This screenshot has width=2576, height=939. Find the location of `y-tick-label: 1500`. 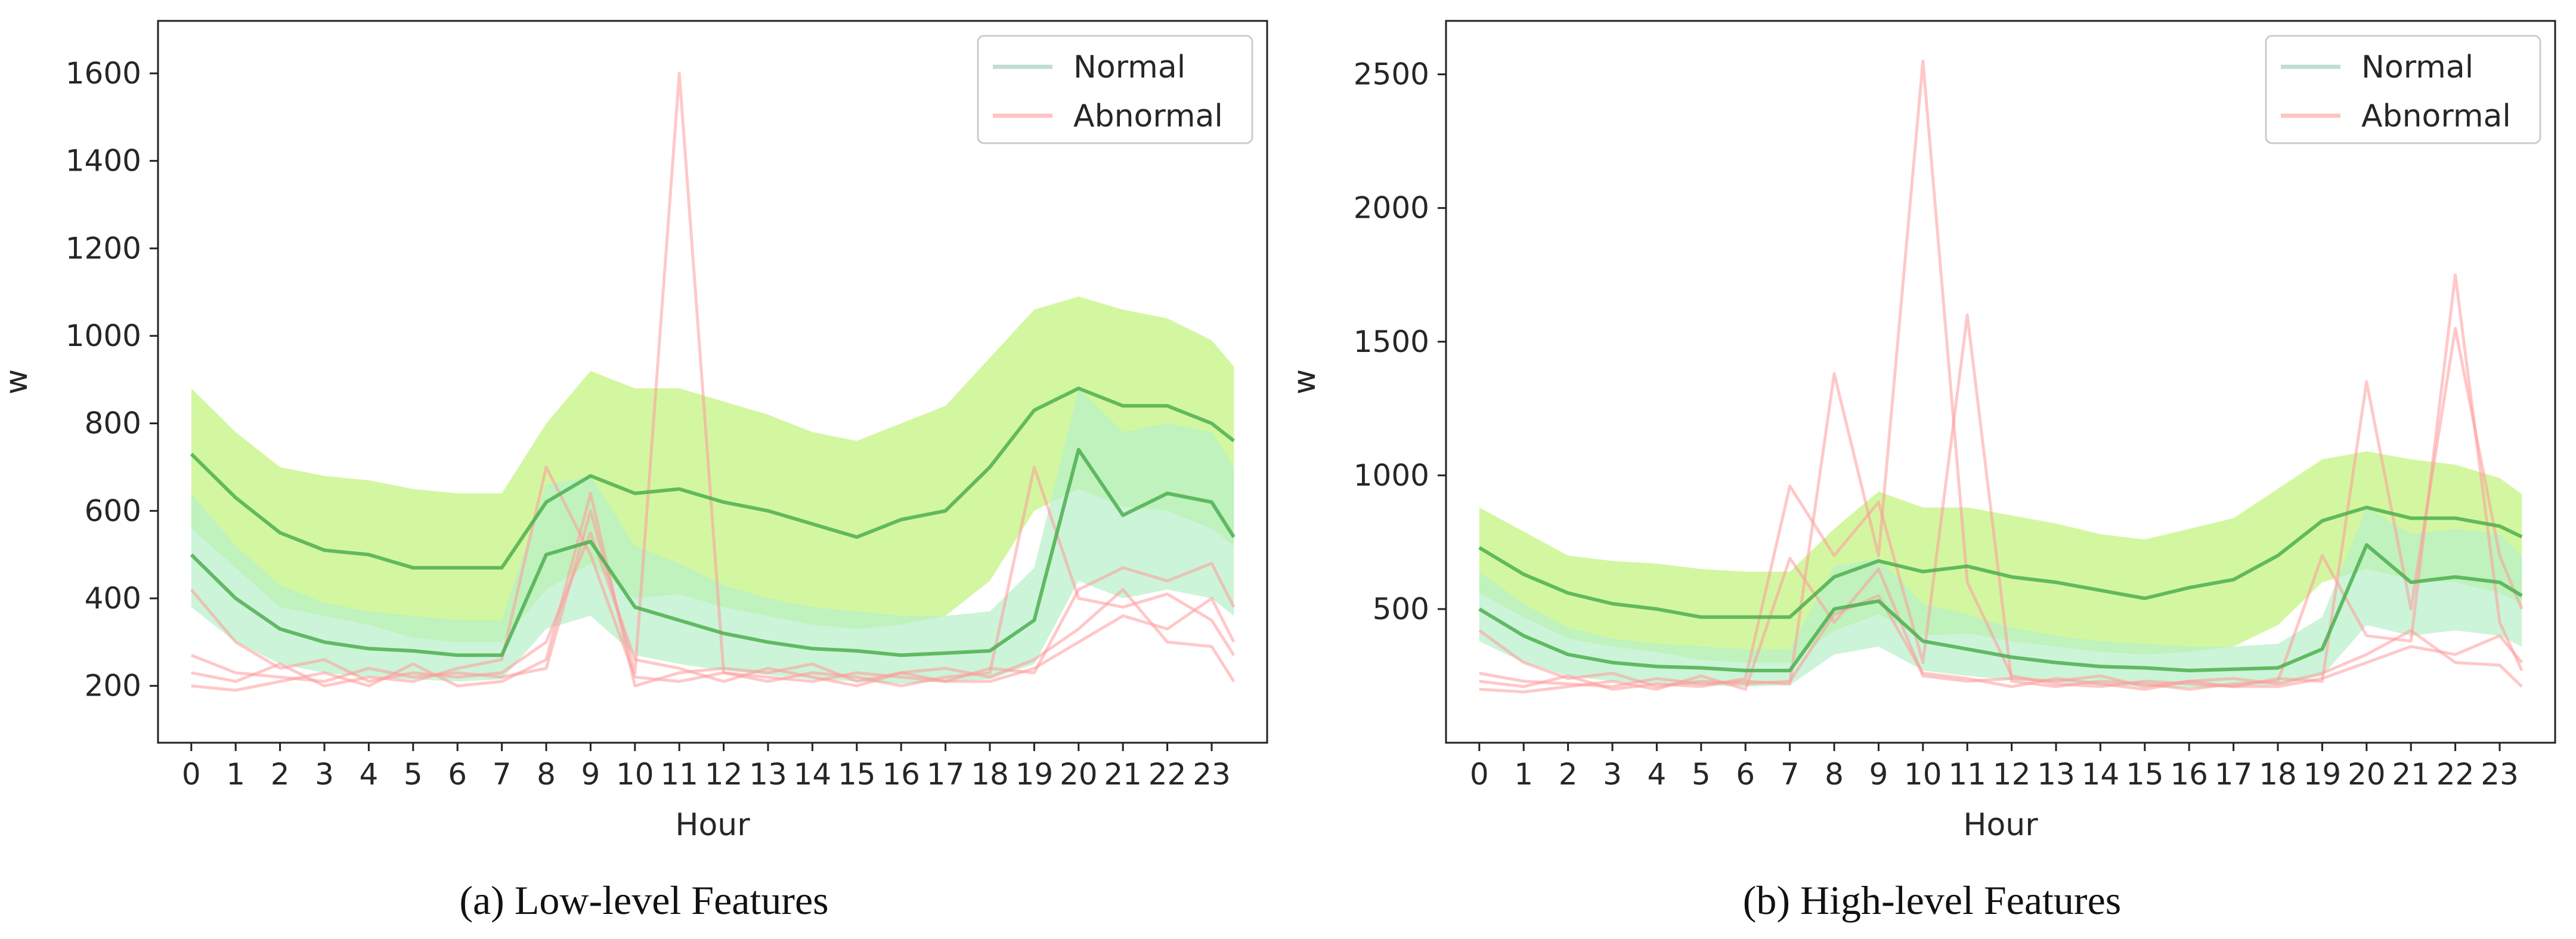

y-tick-label: 1500 is located at coordinates (1391, 342).